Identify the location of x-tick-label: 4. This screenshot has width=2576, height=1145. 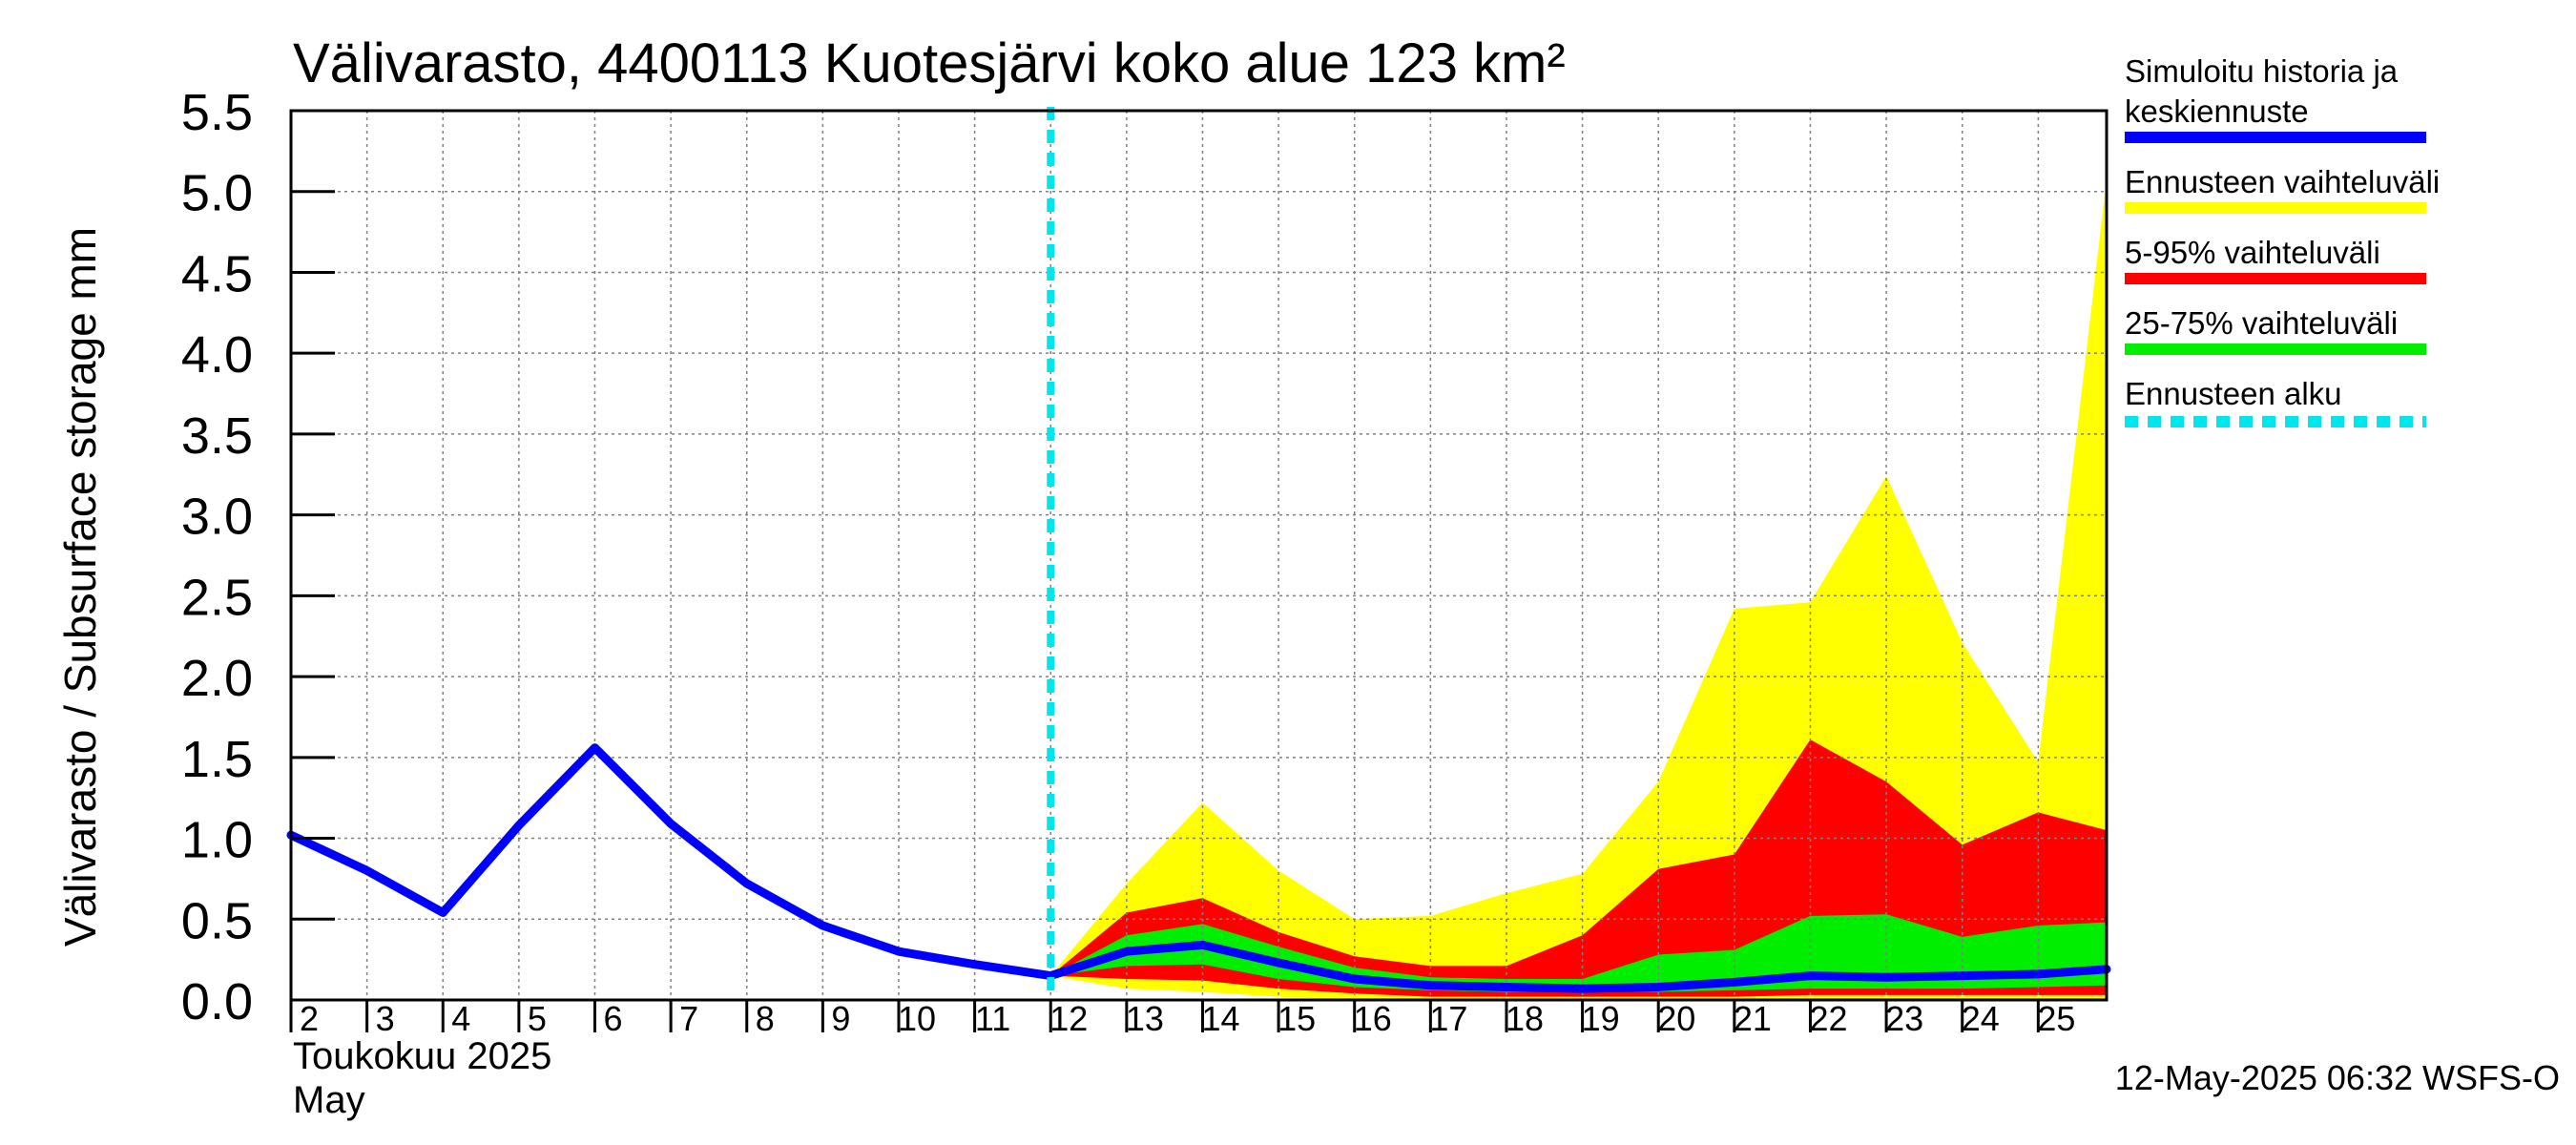
(460, 1018).